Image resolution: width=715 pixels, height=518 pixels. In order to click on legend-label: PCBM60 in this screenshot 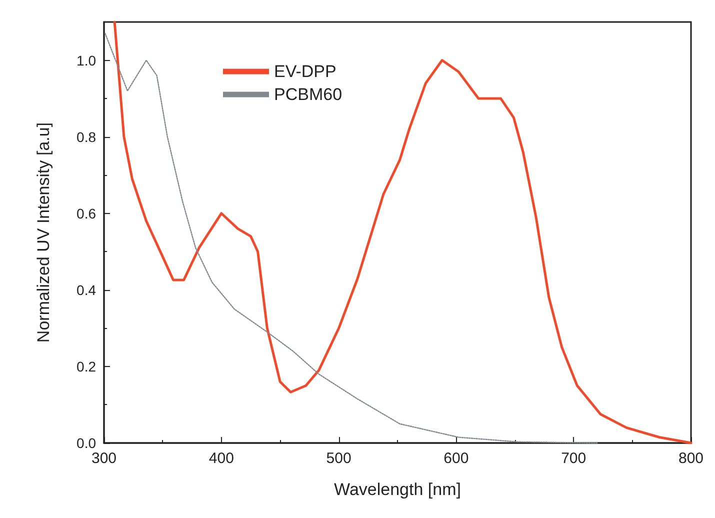, I will do `click(308, 94)`.